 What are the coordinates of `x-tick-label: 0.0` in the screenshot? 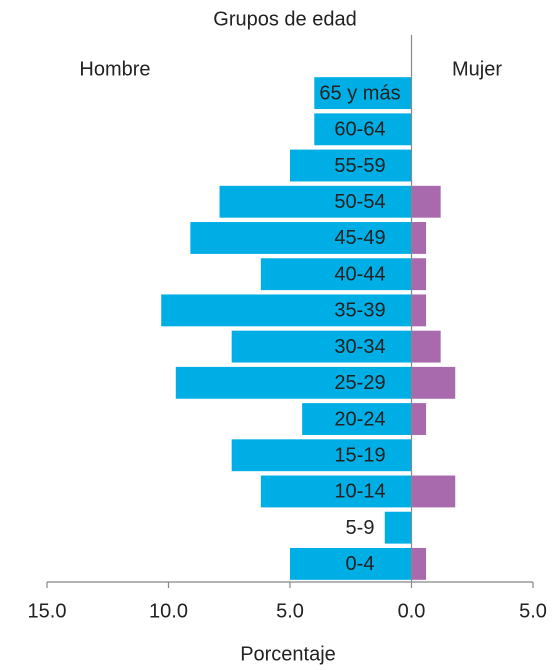 It's located at (412, 611).